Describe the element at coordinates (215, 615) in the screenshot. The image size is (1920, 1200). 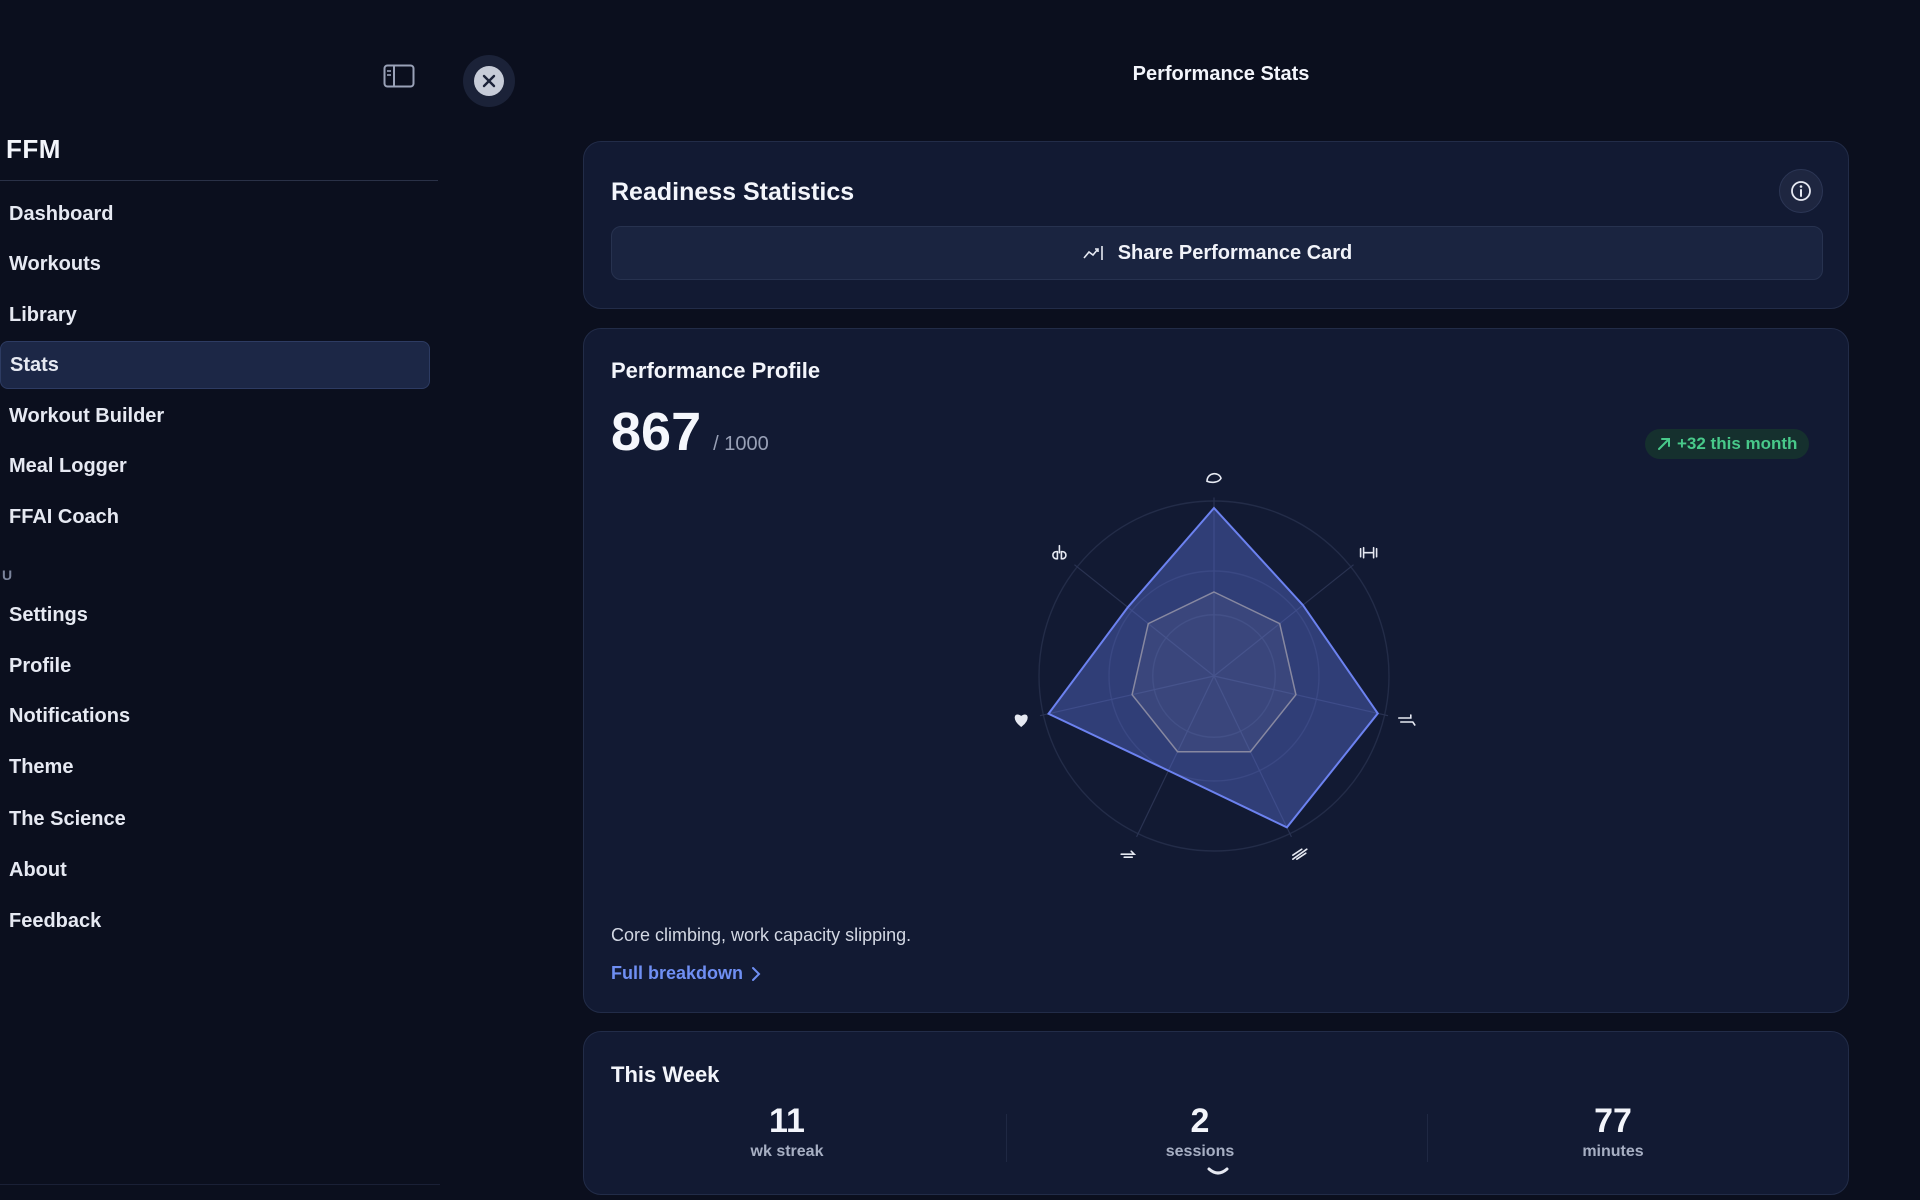
I see `sidebar-item-settings: Settings` at that location.